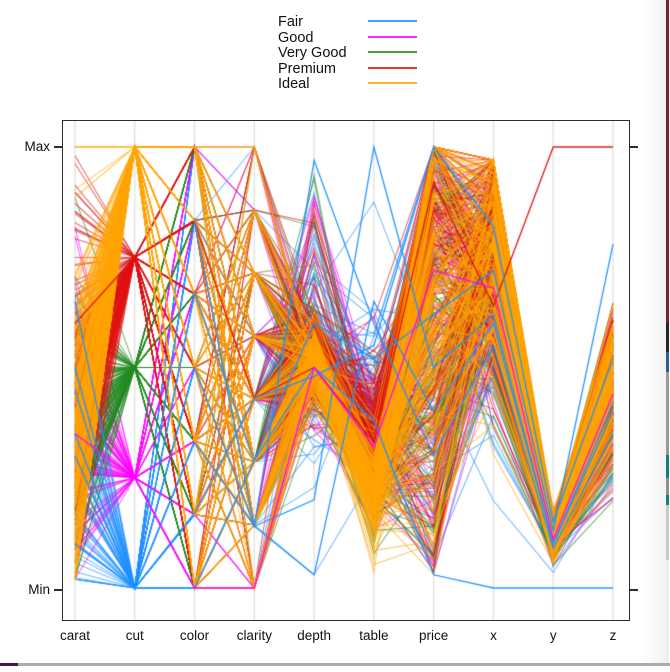 Image resolution: width=670 pixels, height=672 pixels. What do you see at coordinates (347, 21) in the screenshot?
I see `legend-item: Fair` at bounding box center [347, 21].